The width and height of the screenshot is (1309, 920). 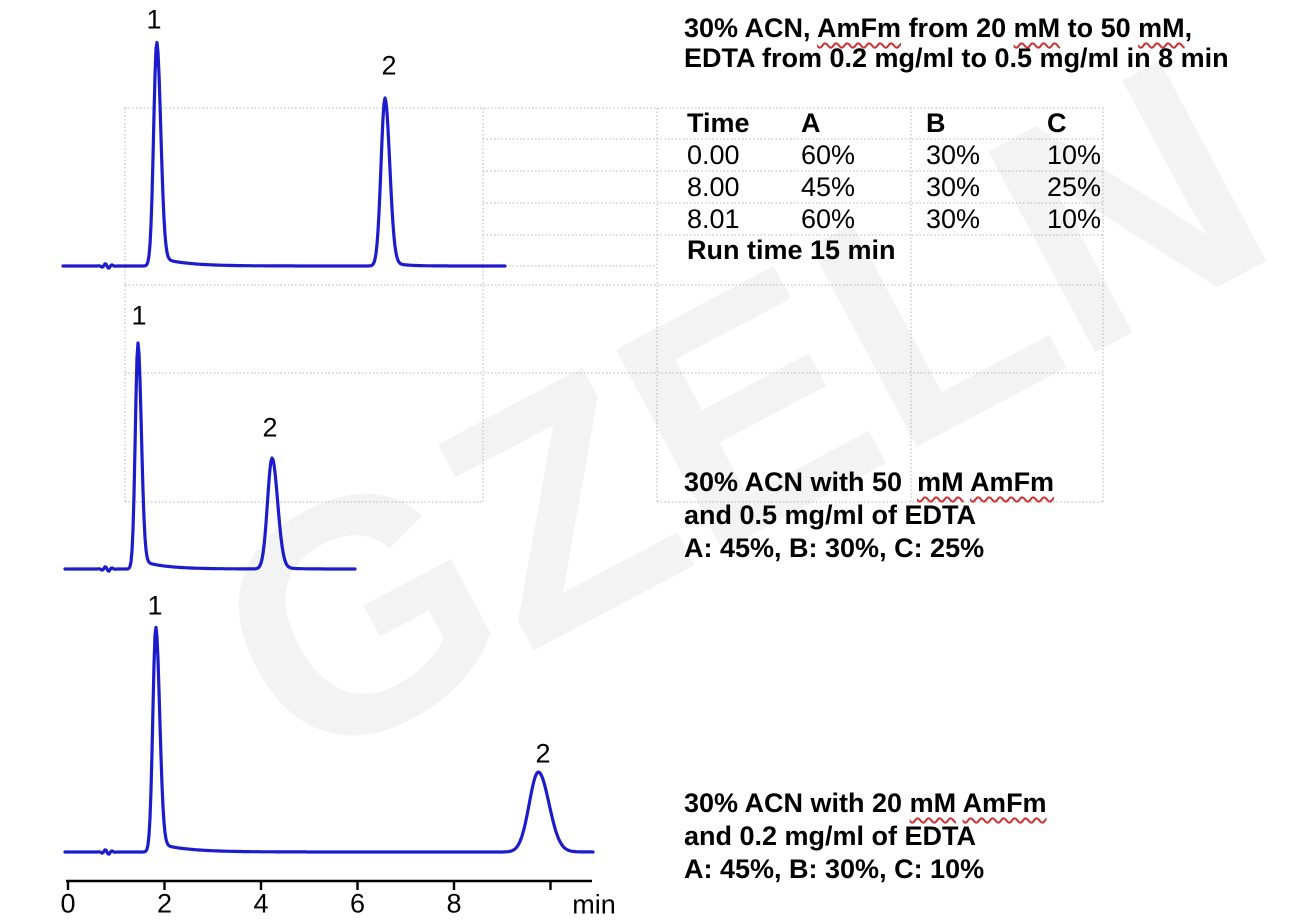 I want to click on table-row: 8.00 45% 30% 25%, so click(x=645, y=187).